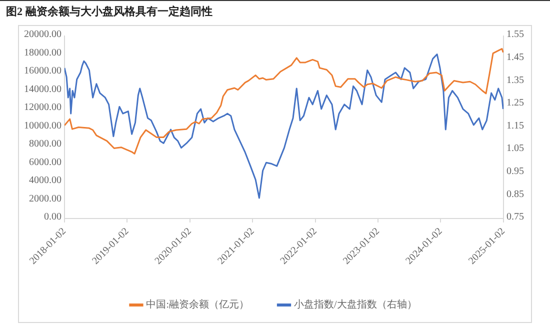  Describe the element at coordinates (43, 108) in the screenshot. I see `y-tick-label: 12000.00` at that location.